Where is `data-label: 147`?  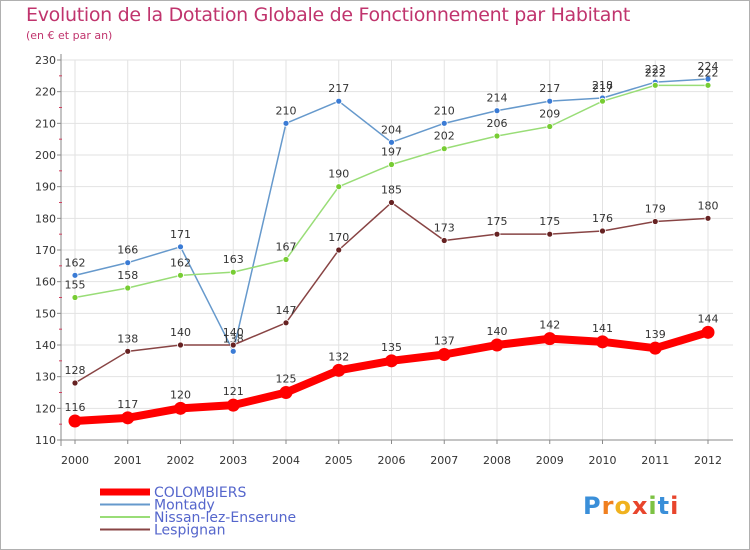 data-label: 147 is located at coordinates (286, 310).